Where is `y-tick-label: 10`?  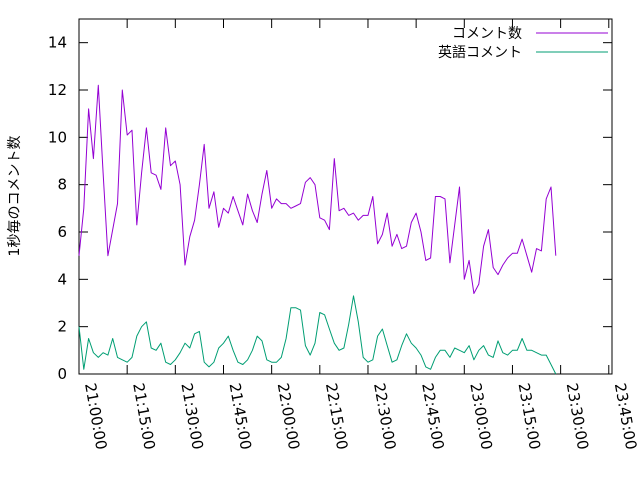
y-tick-label: 10 is located at coordinates (57, 137).